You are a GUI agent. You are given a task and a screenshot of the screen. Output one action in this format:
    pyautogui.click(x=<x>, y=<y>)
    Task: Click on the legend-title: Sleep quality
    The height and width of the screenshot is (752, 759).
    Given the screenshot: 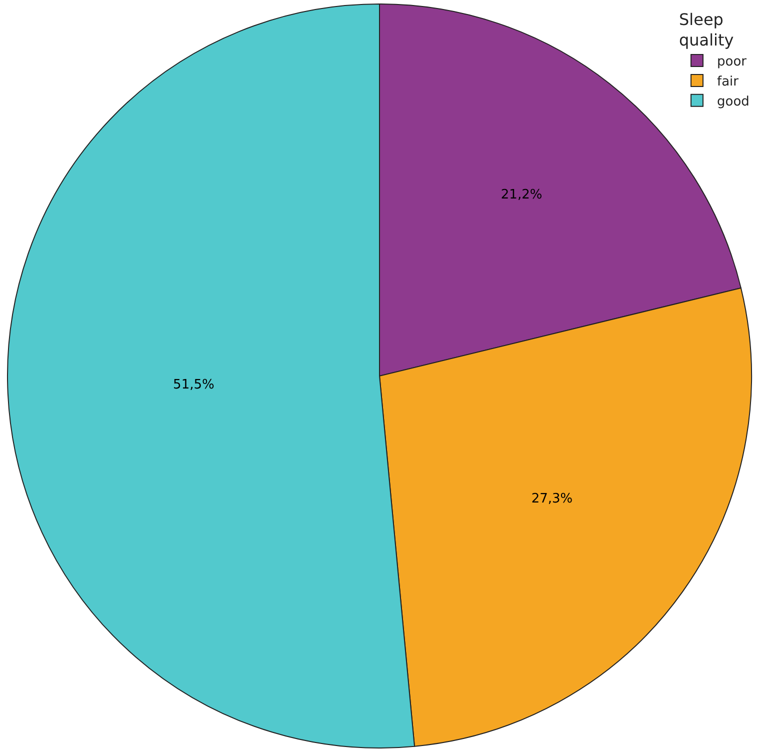 What is the action you would take?
    pyautogui.click(x=706, y=30)
    